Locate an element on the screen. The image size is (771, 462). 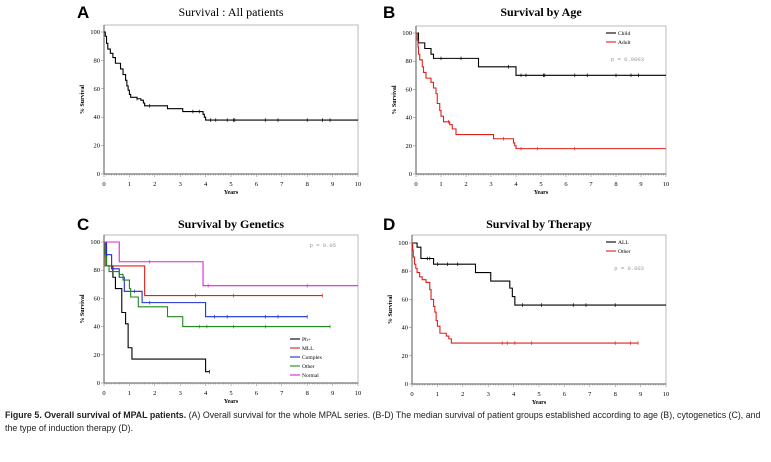
chart-title: Survival by Genetics is located at coordinates (231, 224).